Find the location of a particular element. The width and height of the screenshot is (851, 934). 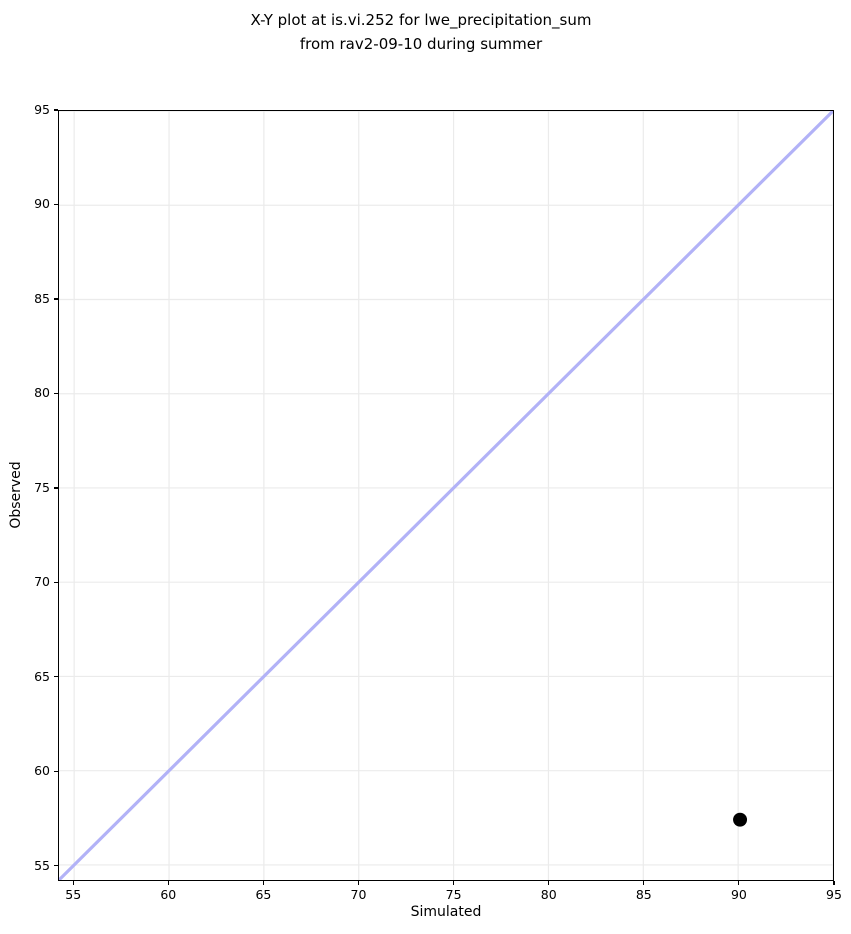

y-tick-label: 85 is located at coordinates (42, 298).